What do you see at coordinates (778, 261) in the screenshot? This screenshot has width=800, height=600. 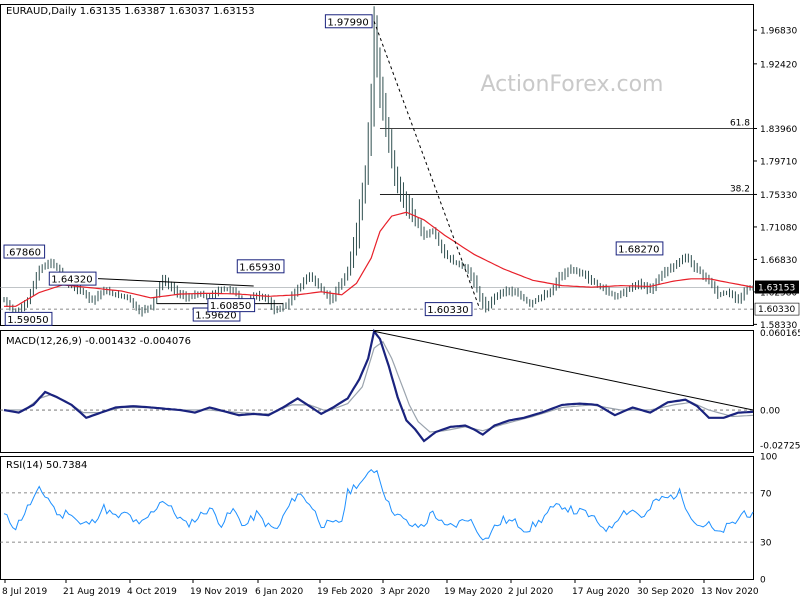 I see `price-axis-label: 1.66830` at bounding box center [778, 261].